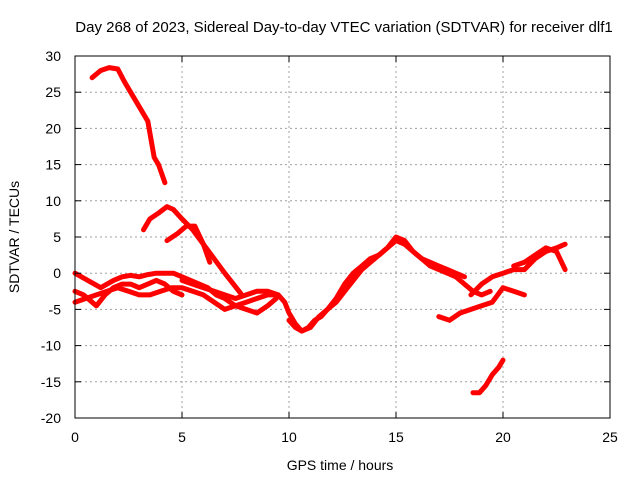  I want to click on y-tick-label: 0, so click(57, 273).